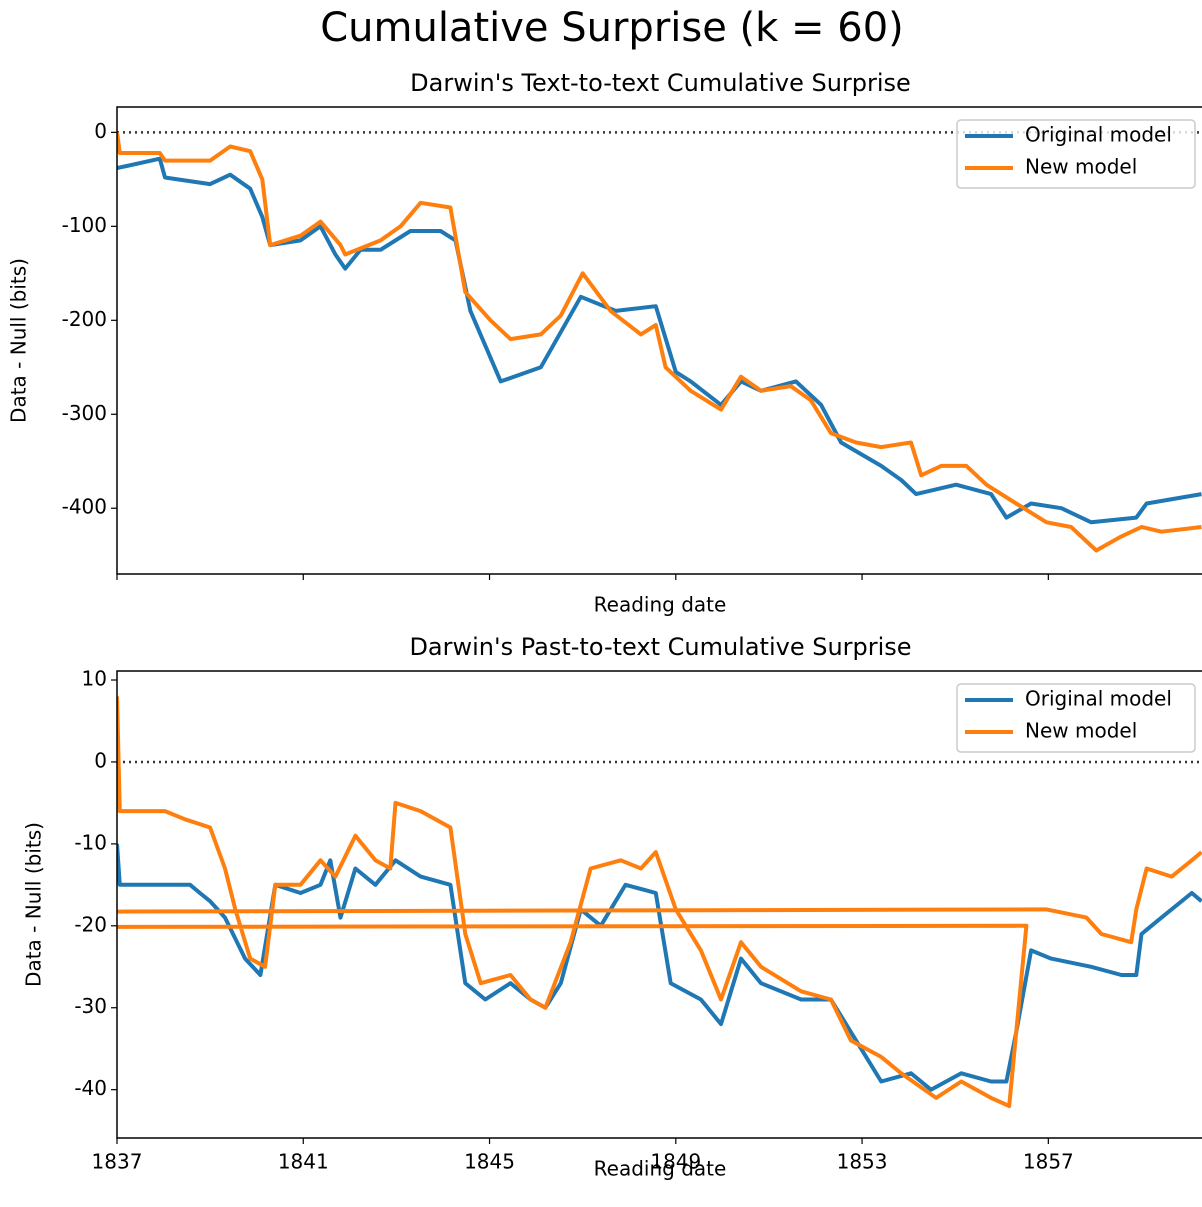 This screenshot has width=1202, height=1207. I want to click on y-tick-label: -100, so click(84, 225).